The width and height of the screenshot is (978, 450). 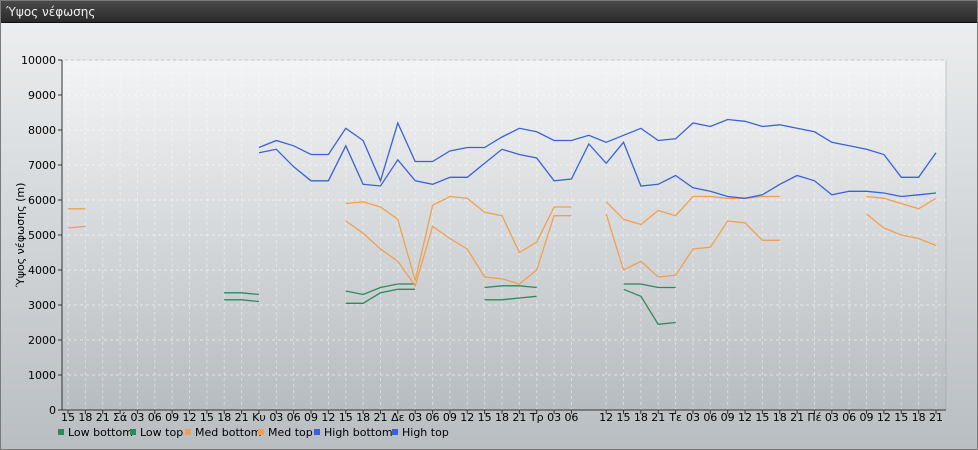 I want to click on title-bar: Ύψος νέφωσης, so click(x=489, y=12).